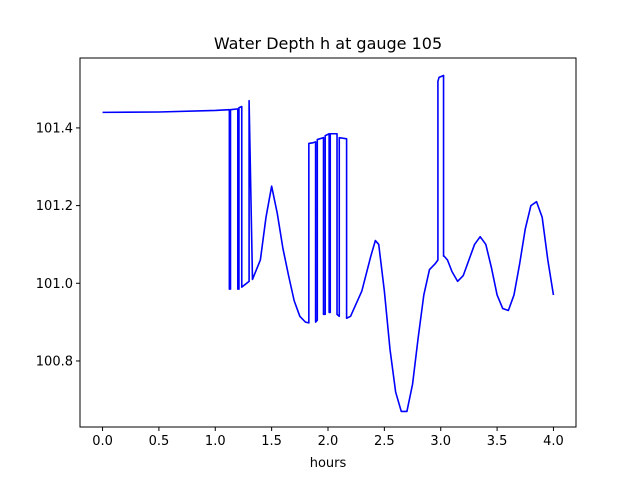 This screenshot has height=480, width=640. I want to click on x-tick-label: 3.5, so click(497, 441).